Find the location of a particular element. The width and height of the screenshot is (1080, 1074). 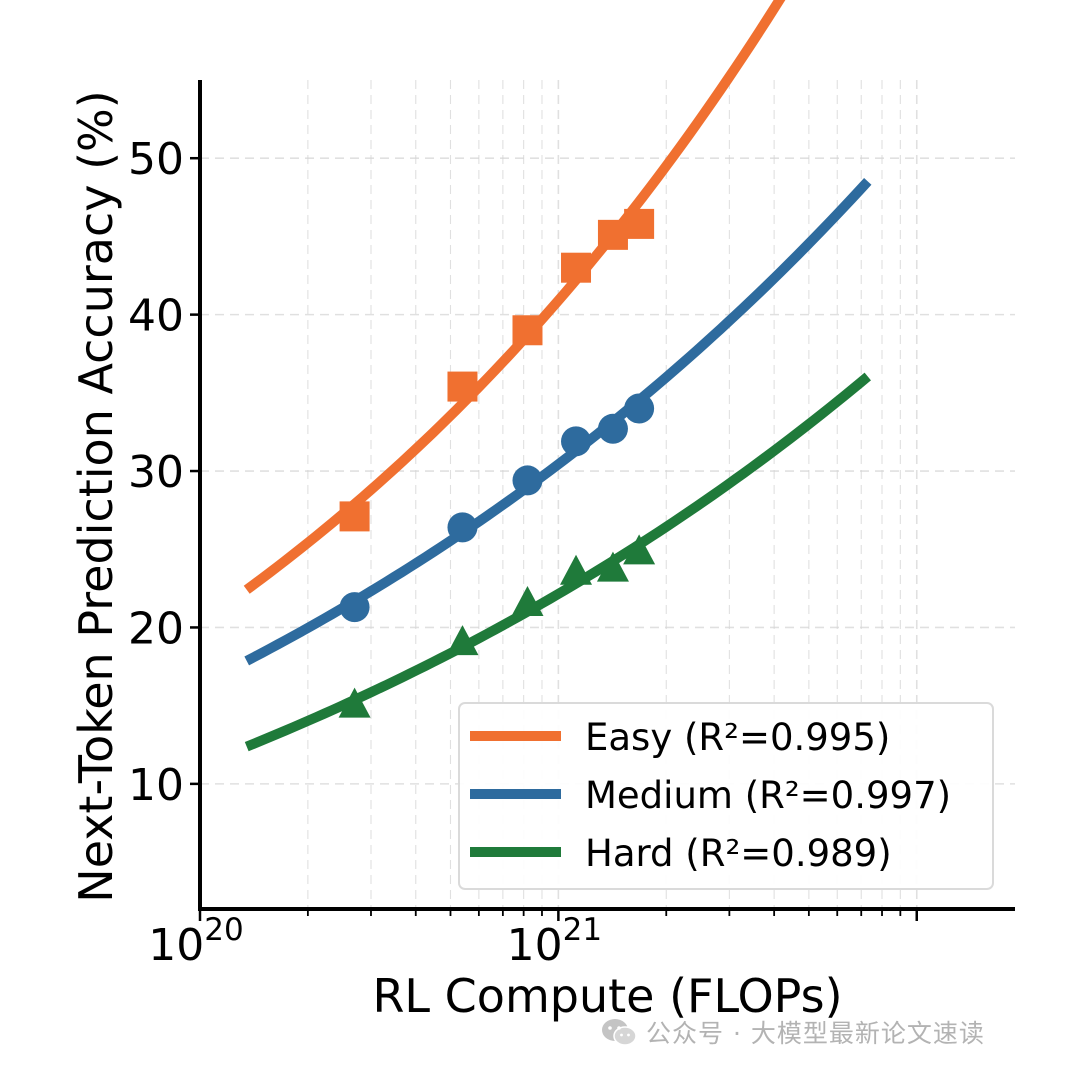

legend-box is located at coordinates (726, 796).